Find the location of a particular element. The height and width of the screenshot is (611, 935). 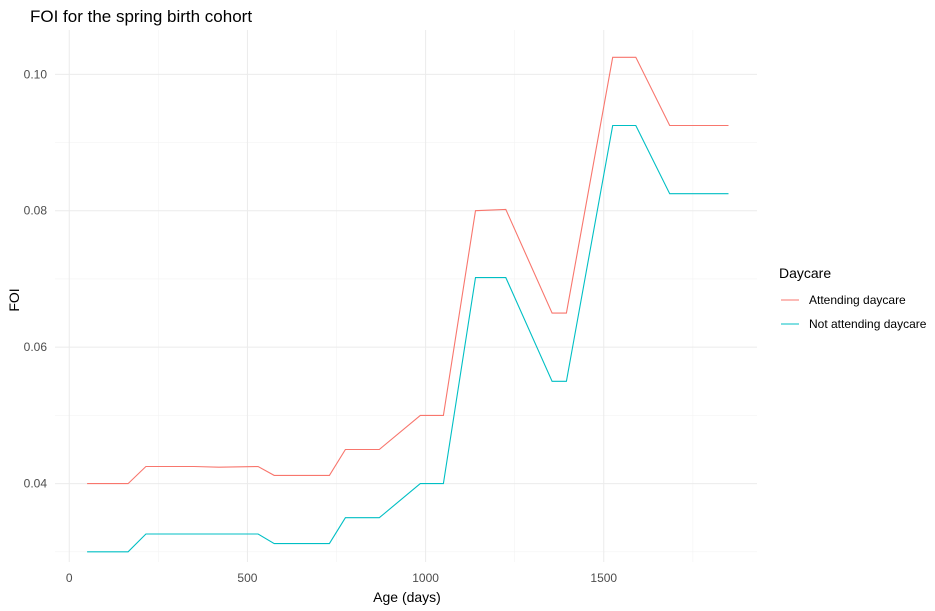

chart-title: FOI for the spring birth cohort is located at coordinates (141, 16).